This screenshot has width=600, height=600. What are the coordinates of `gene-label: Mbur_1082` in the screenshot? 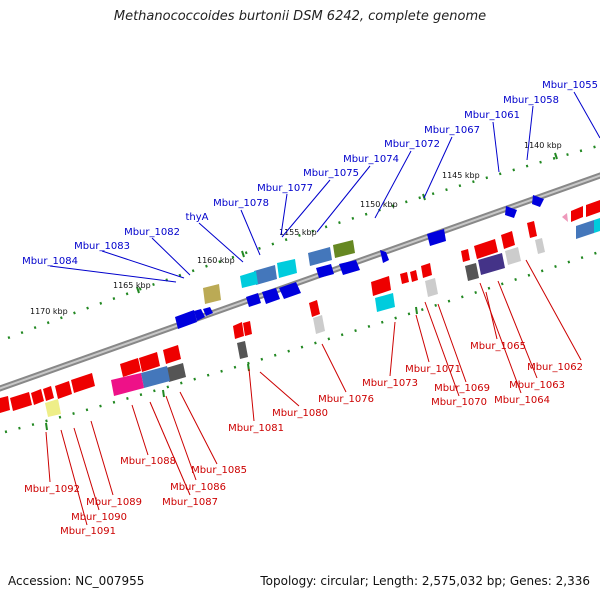 It's located at (152, 232).